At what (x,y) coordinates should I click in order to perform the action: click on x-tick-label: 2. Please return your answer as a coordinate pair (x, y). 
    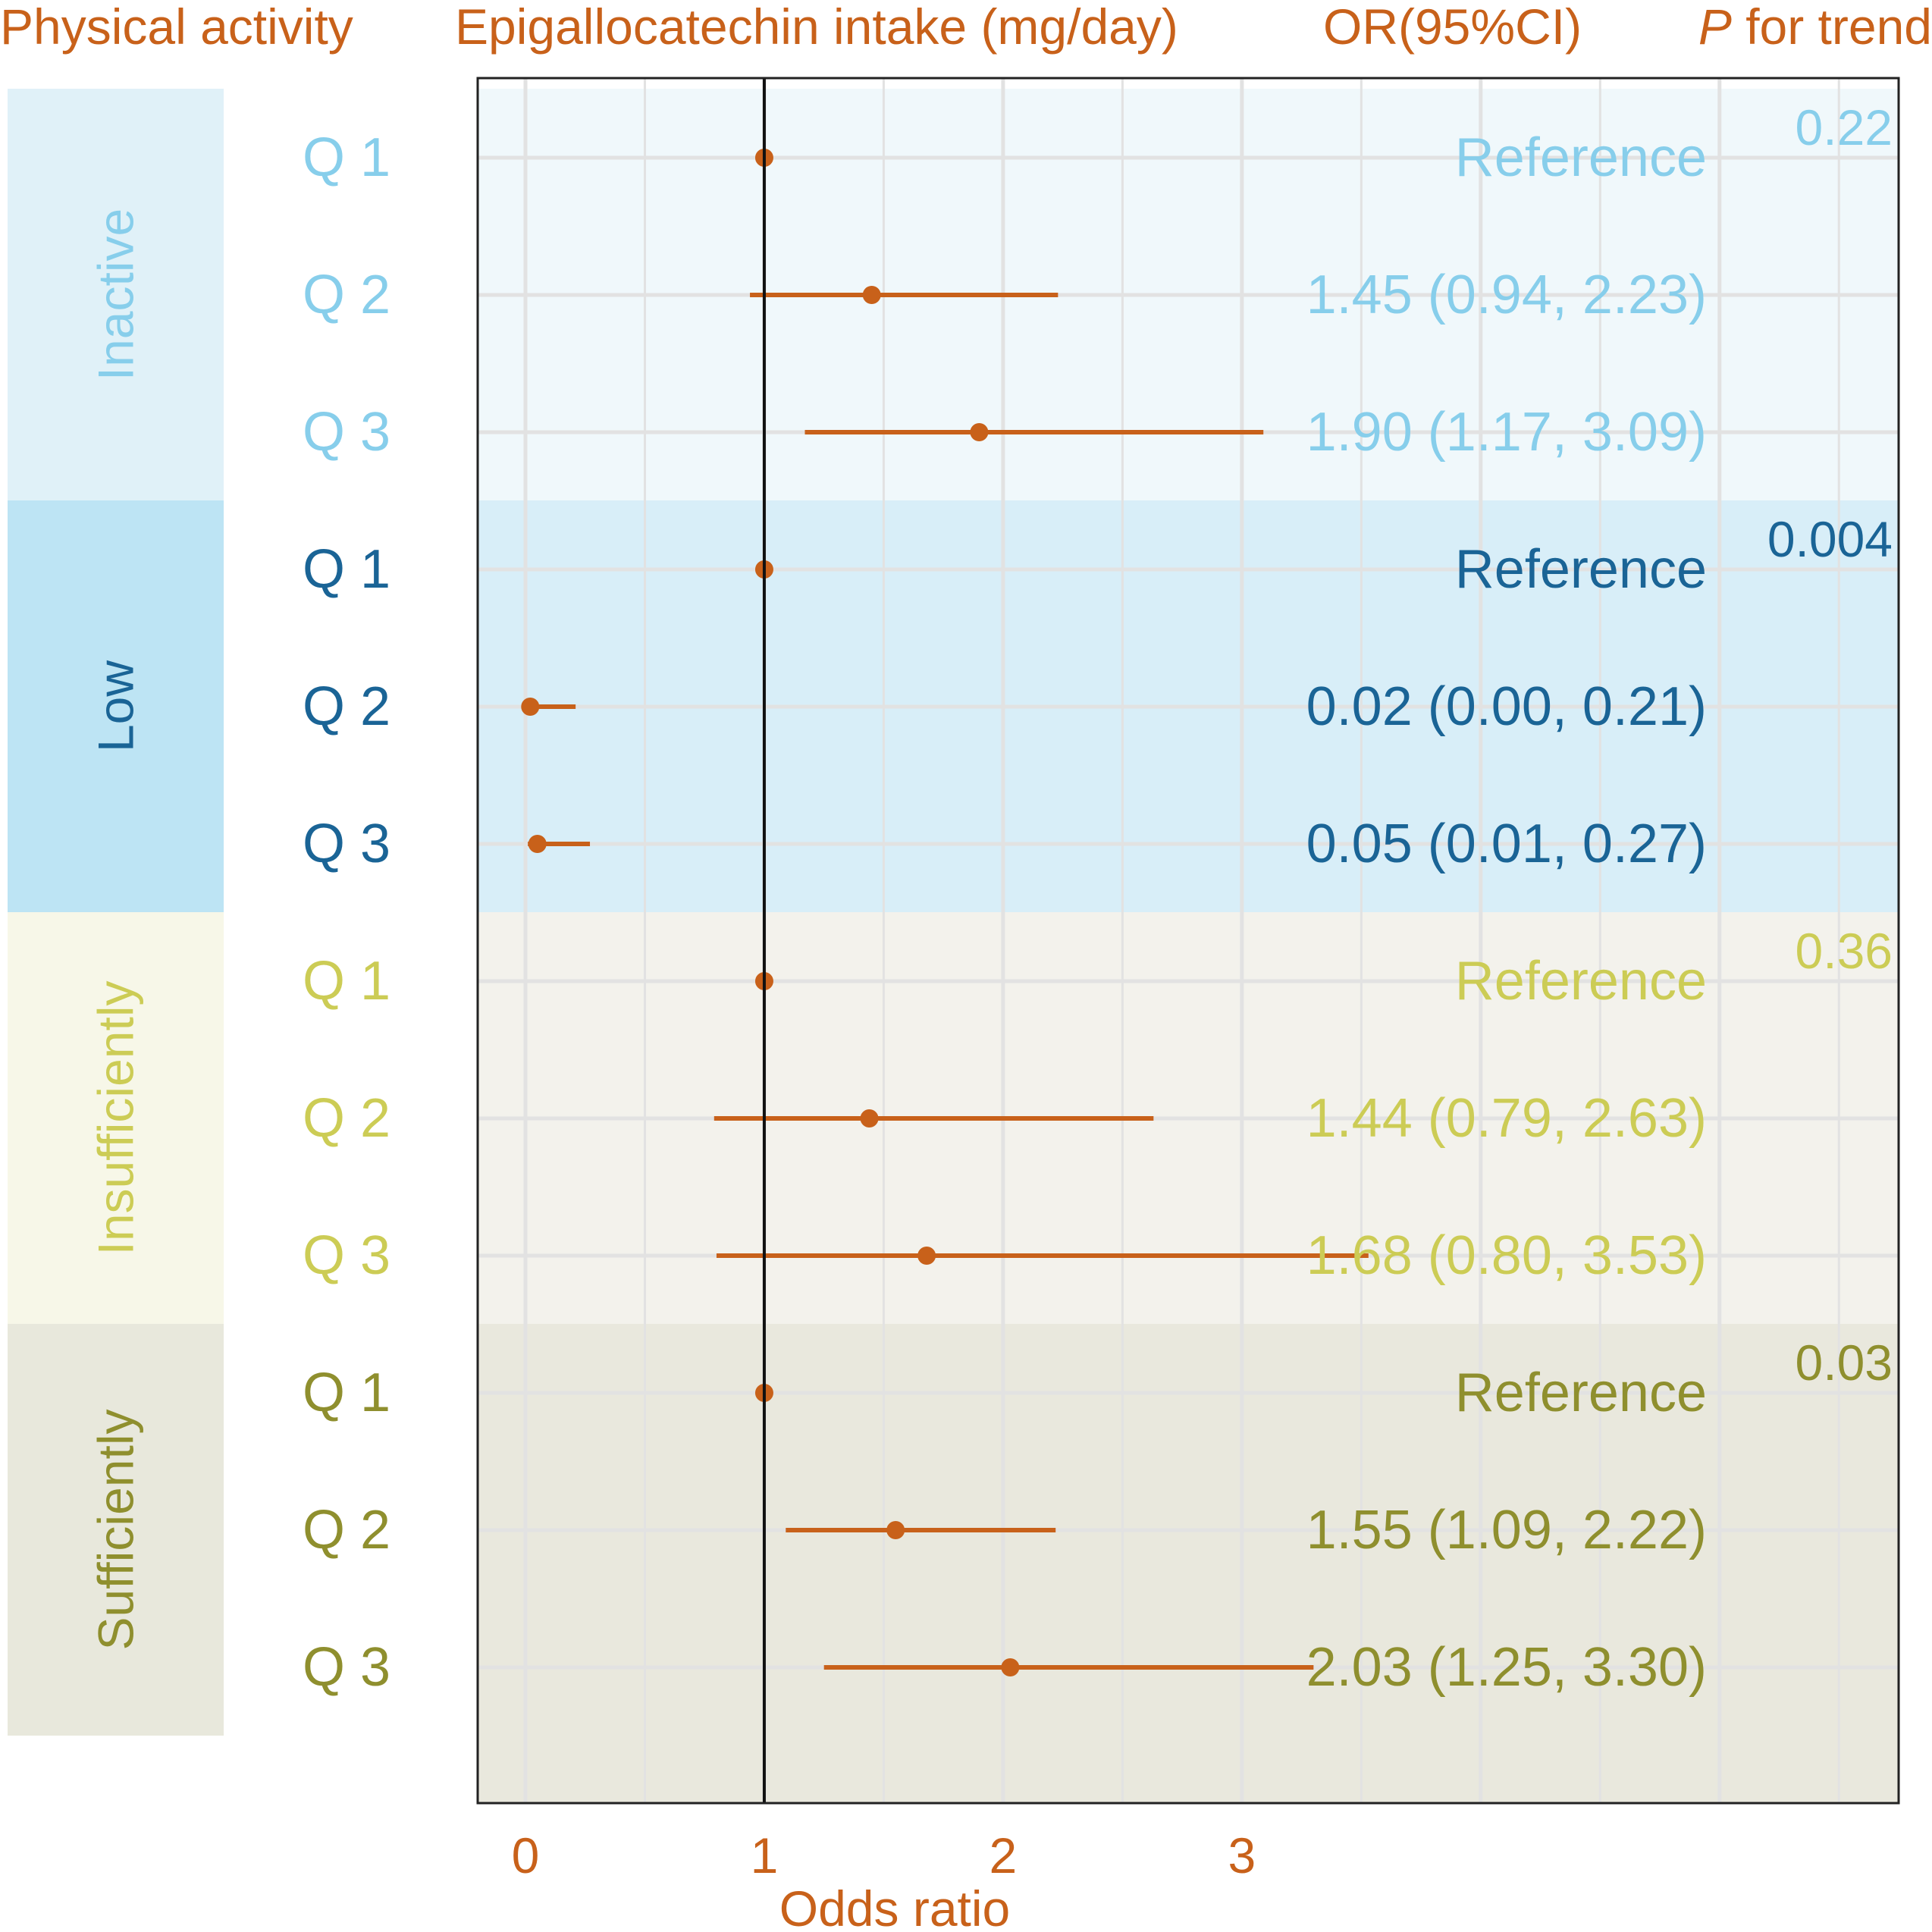
    Looking at the image, I should click on (1004, 1855).